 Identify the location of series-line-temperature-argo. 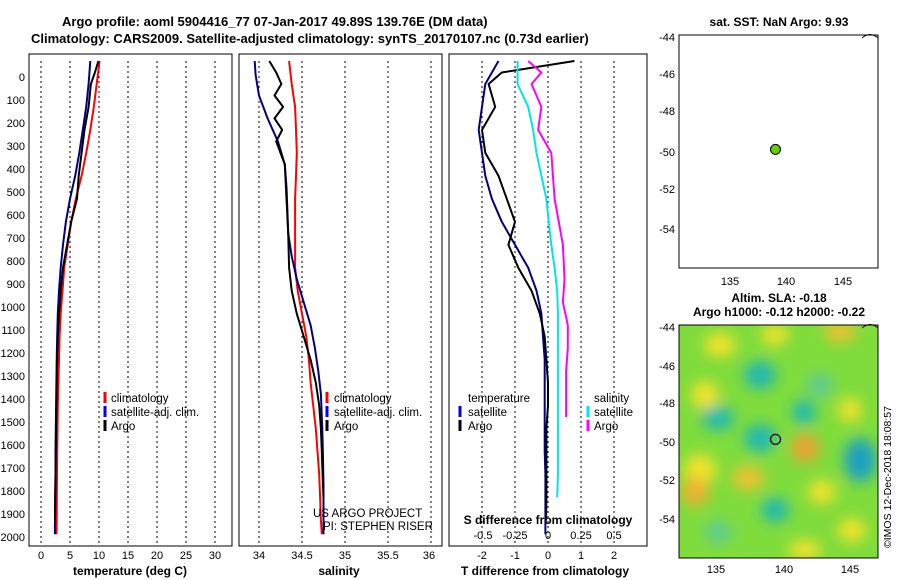
(528, 290).